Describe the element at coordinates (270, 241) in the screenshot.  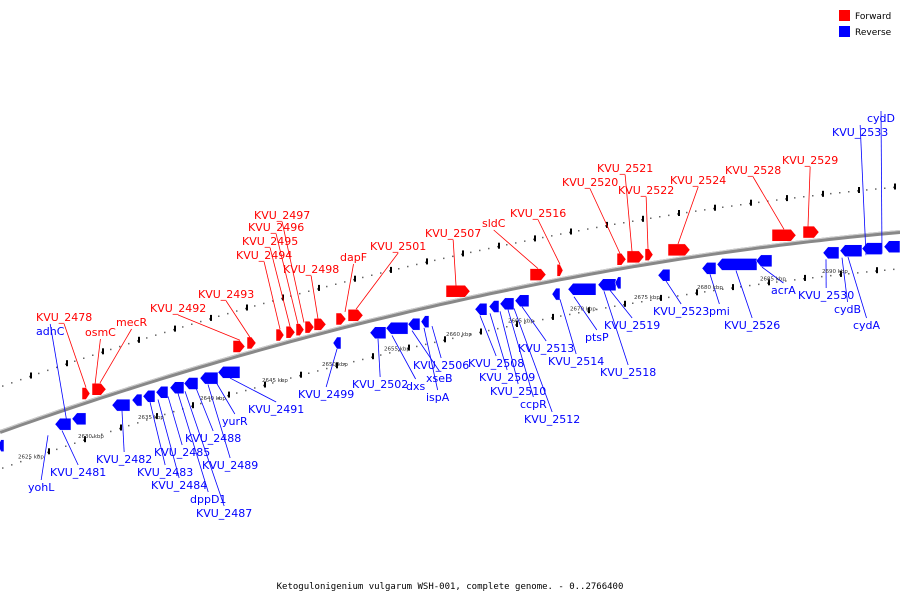
I see `forward-gene-label: KVU_2495` at that location.